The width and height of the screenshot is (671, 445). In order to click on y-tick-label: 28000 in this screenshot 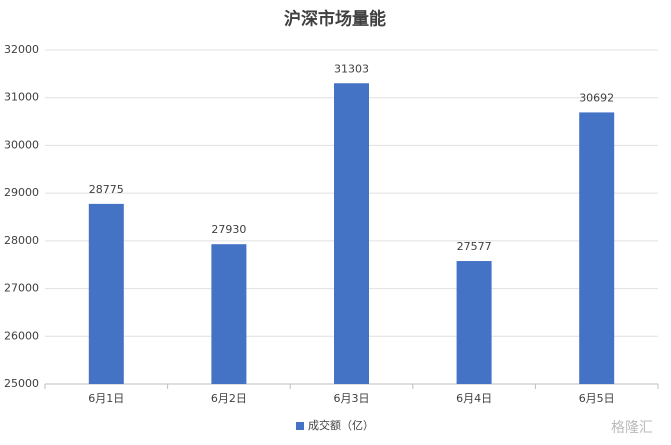, I will do `click(21, 240)`.